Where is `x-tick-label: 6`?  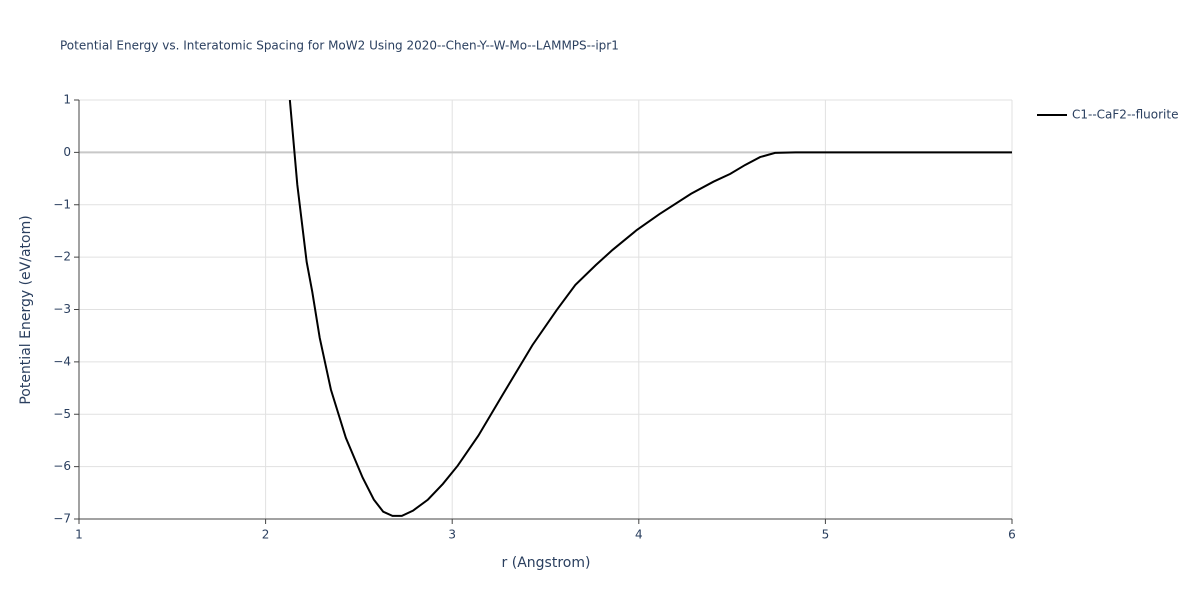 x-tick-label: 6 is located at coordinates (1012, 535).